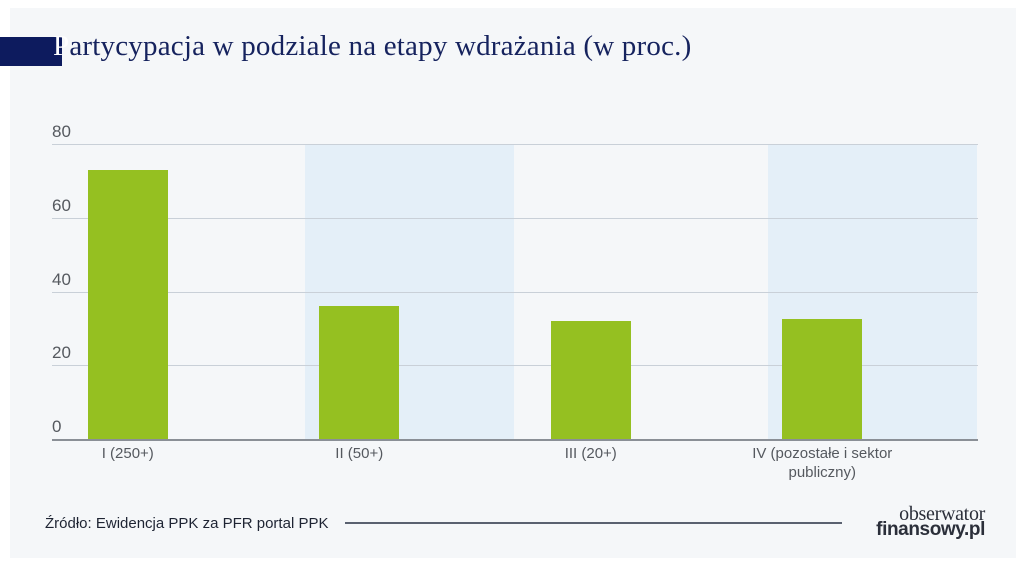  Describe the element at coordinates (822, 463) in the screenshot. I see `x-category-label: IV (pozostałe i sektor publiczny)` at that location.